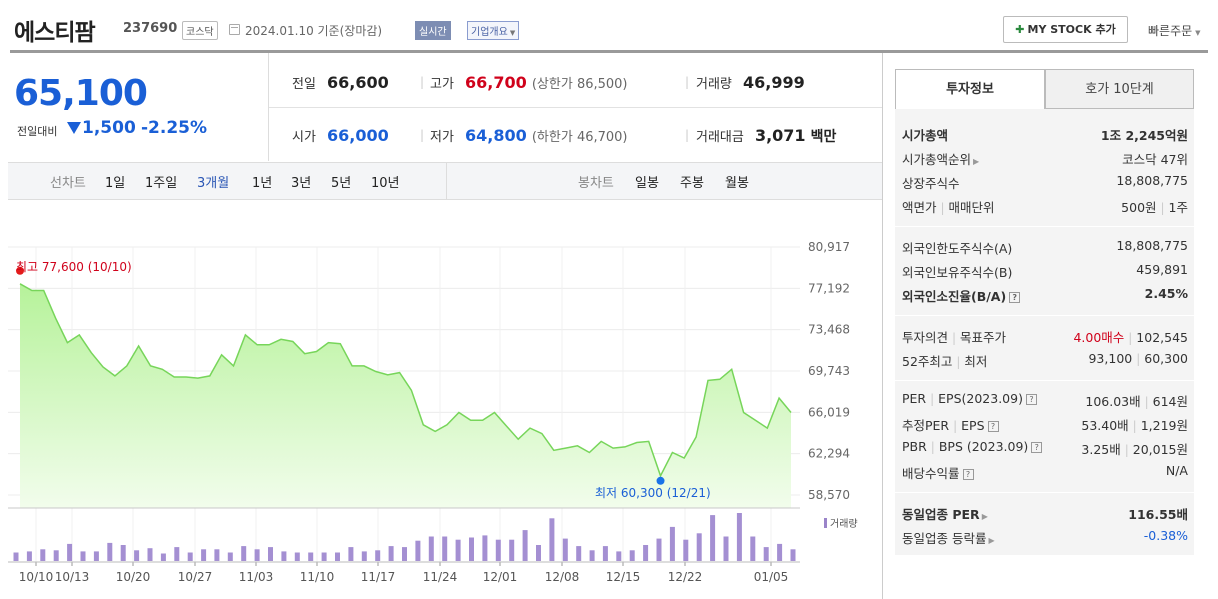 Image resolution: width=1218 pixels, height=599 pixels. I want to click on face-label: 액면가, so click(919, 207).